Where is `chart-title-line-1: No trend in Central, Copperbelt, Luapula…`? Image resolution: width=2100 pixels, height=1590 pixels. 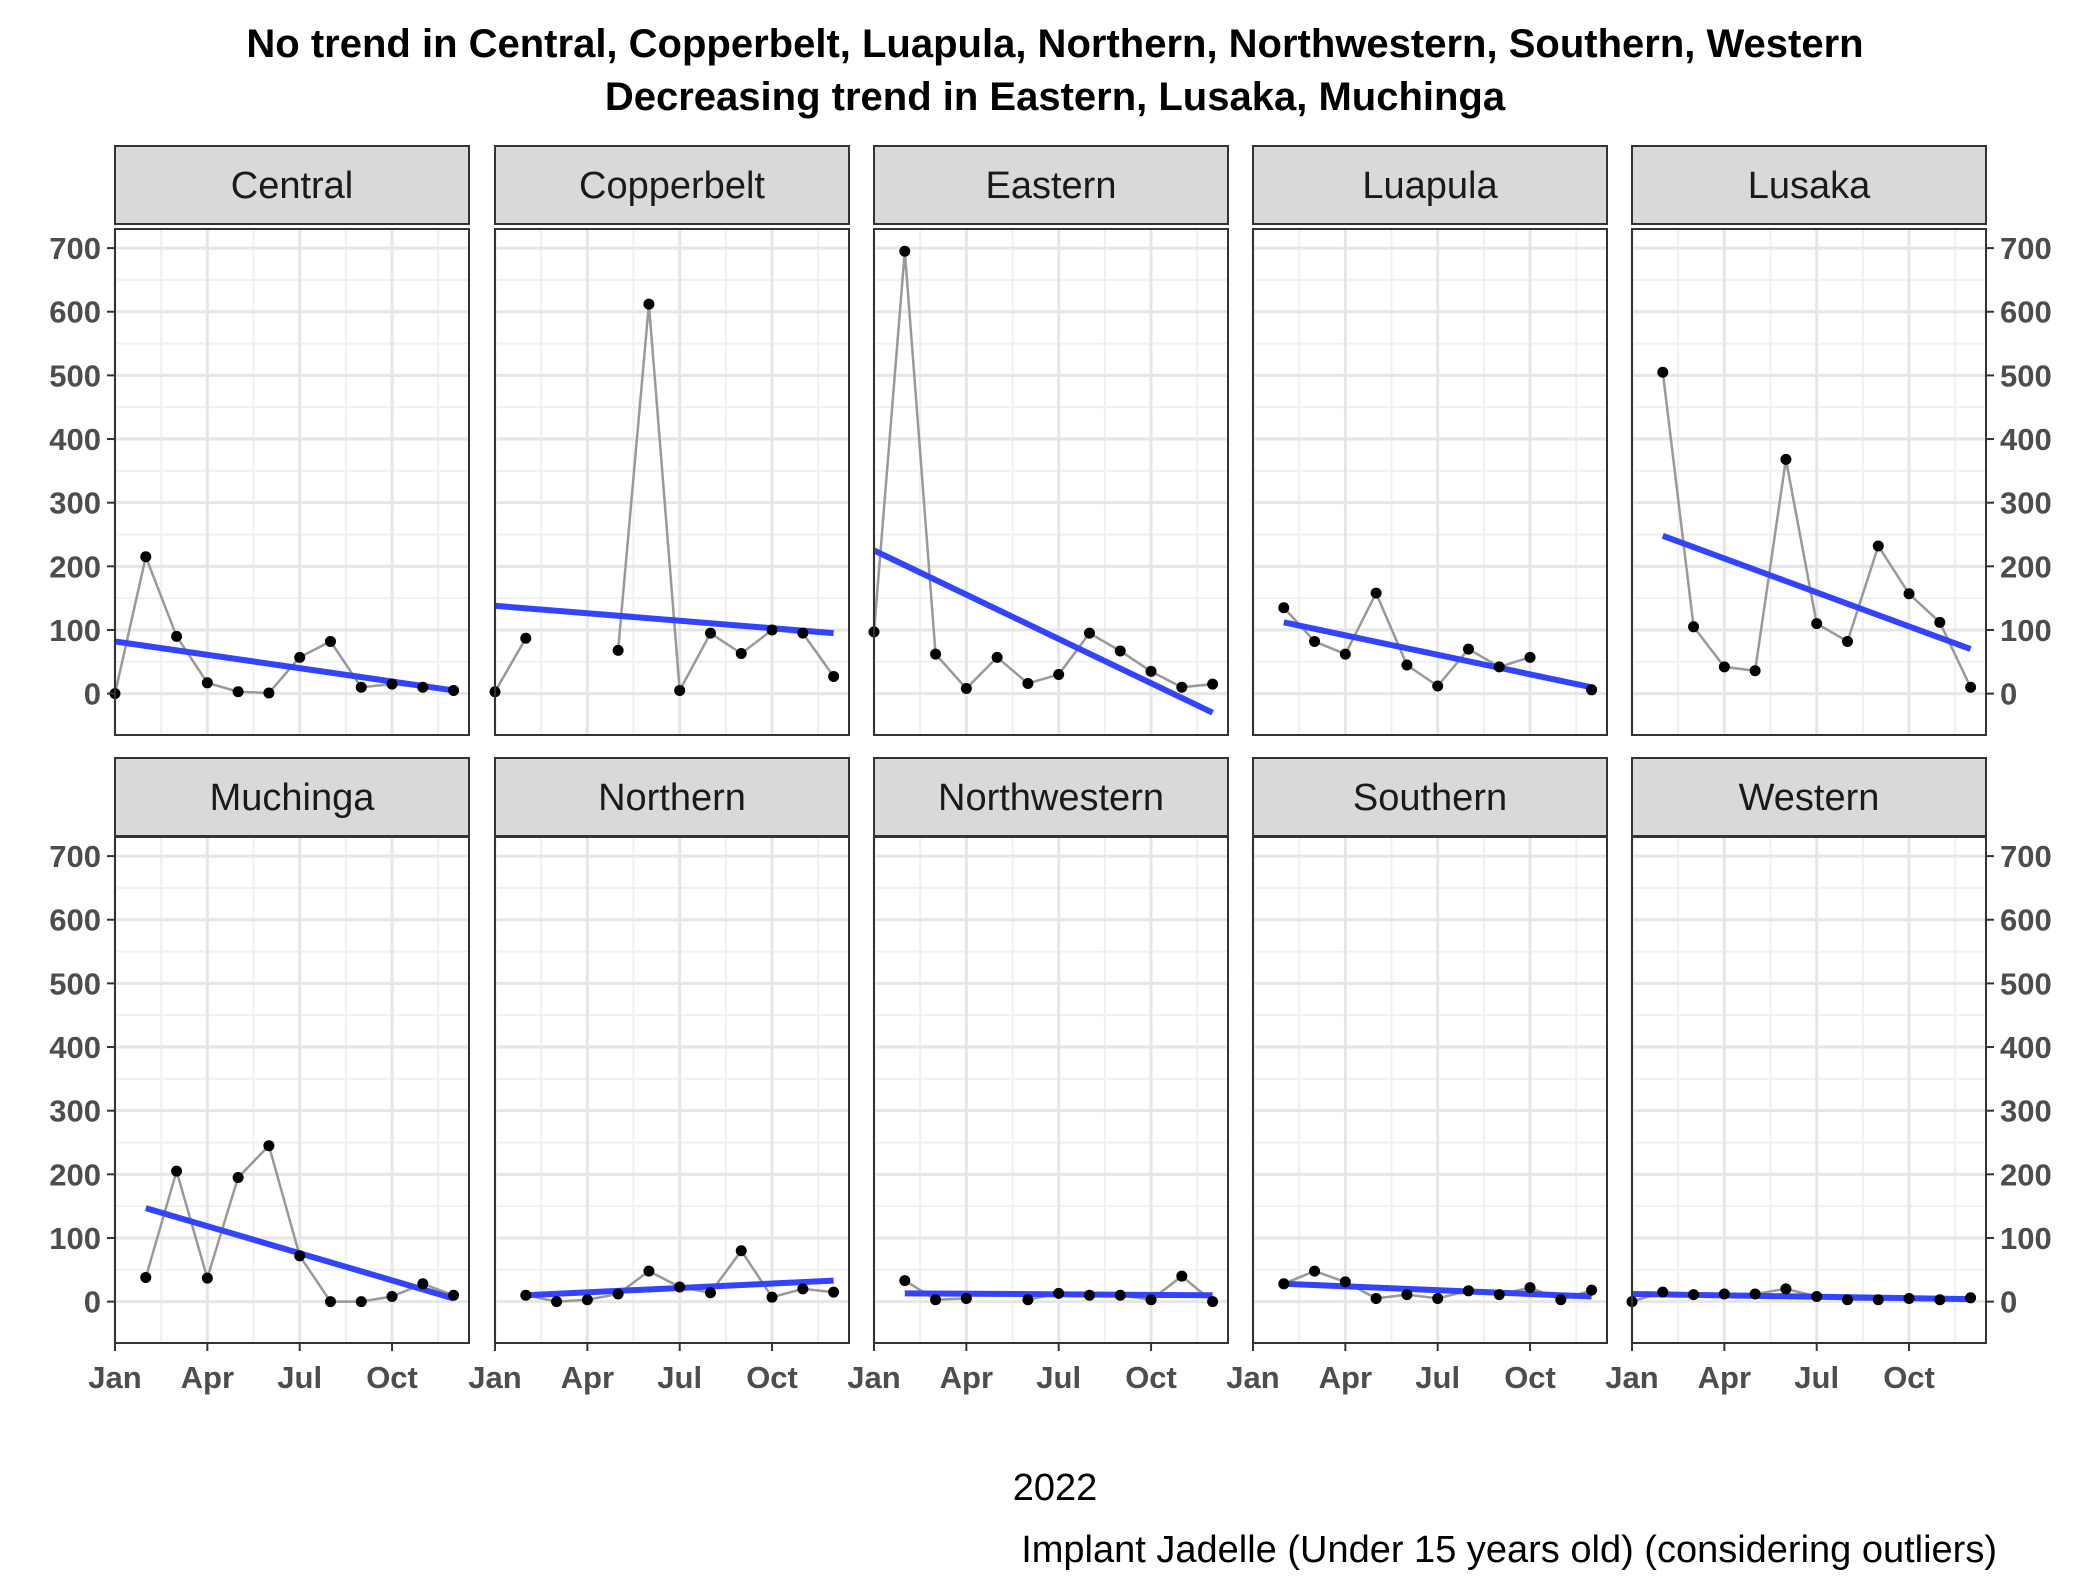
chart-title-line-1: No trend in Central, Copperbelt, Luapula… is located at coordinates (1054, 44).